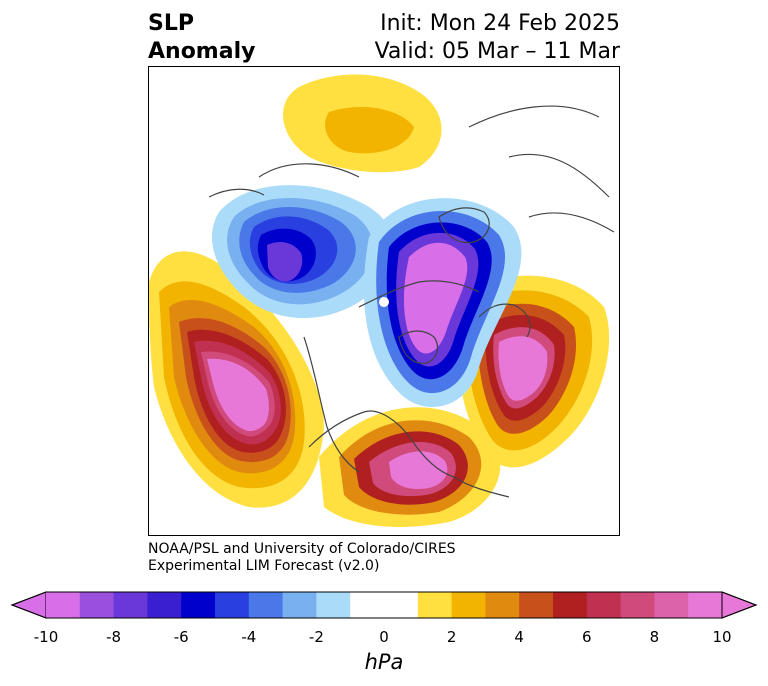 The image size is (768, 686). I want to click on valid-range: Valid: 05 Mar – 11 Mar, so click(497, 51).